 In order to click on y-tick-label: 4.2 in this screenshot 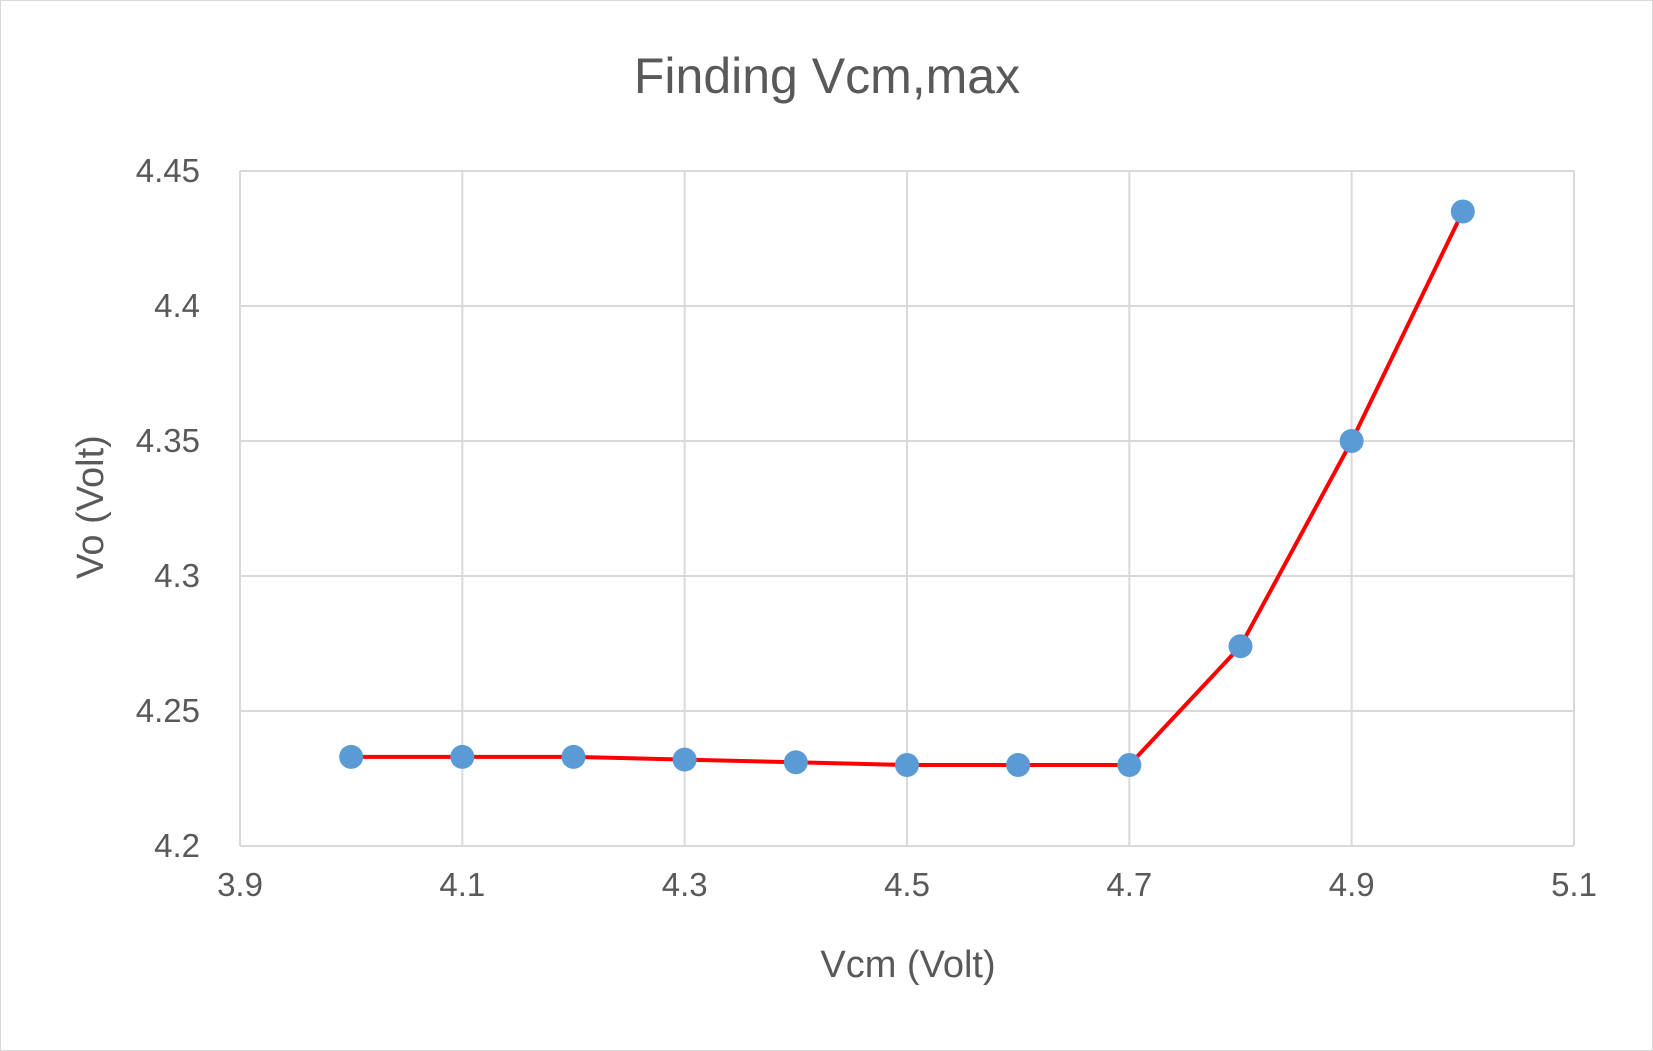, I will do `click(177, 845)`.